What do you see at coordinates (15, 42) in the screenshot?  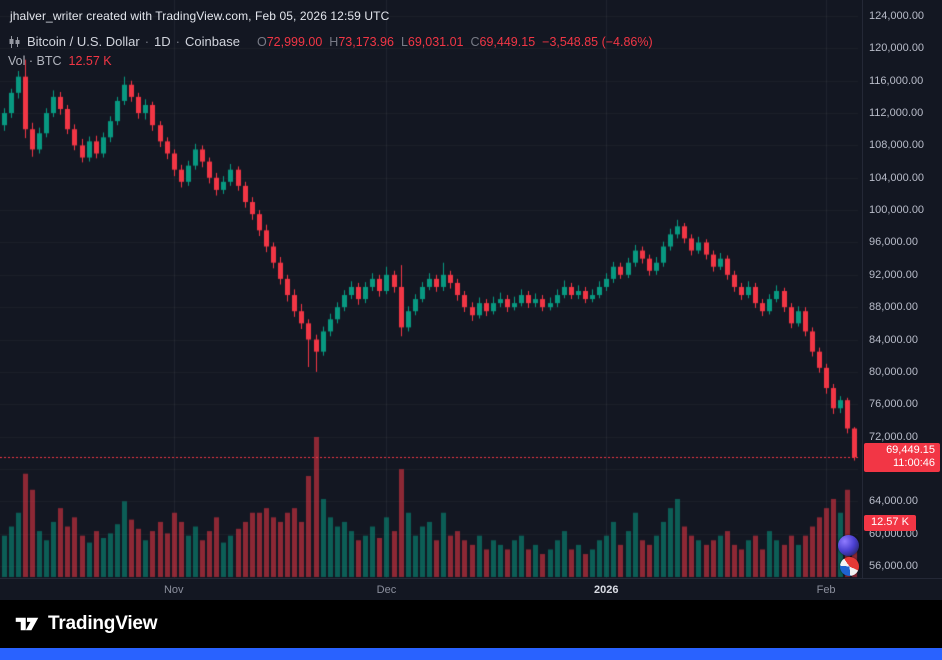 I see `symbol-chart-icon` at bounding box center [15, 42].